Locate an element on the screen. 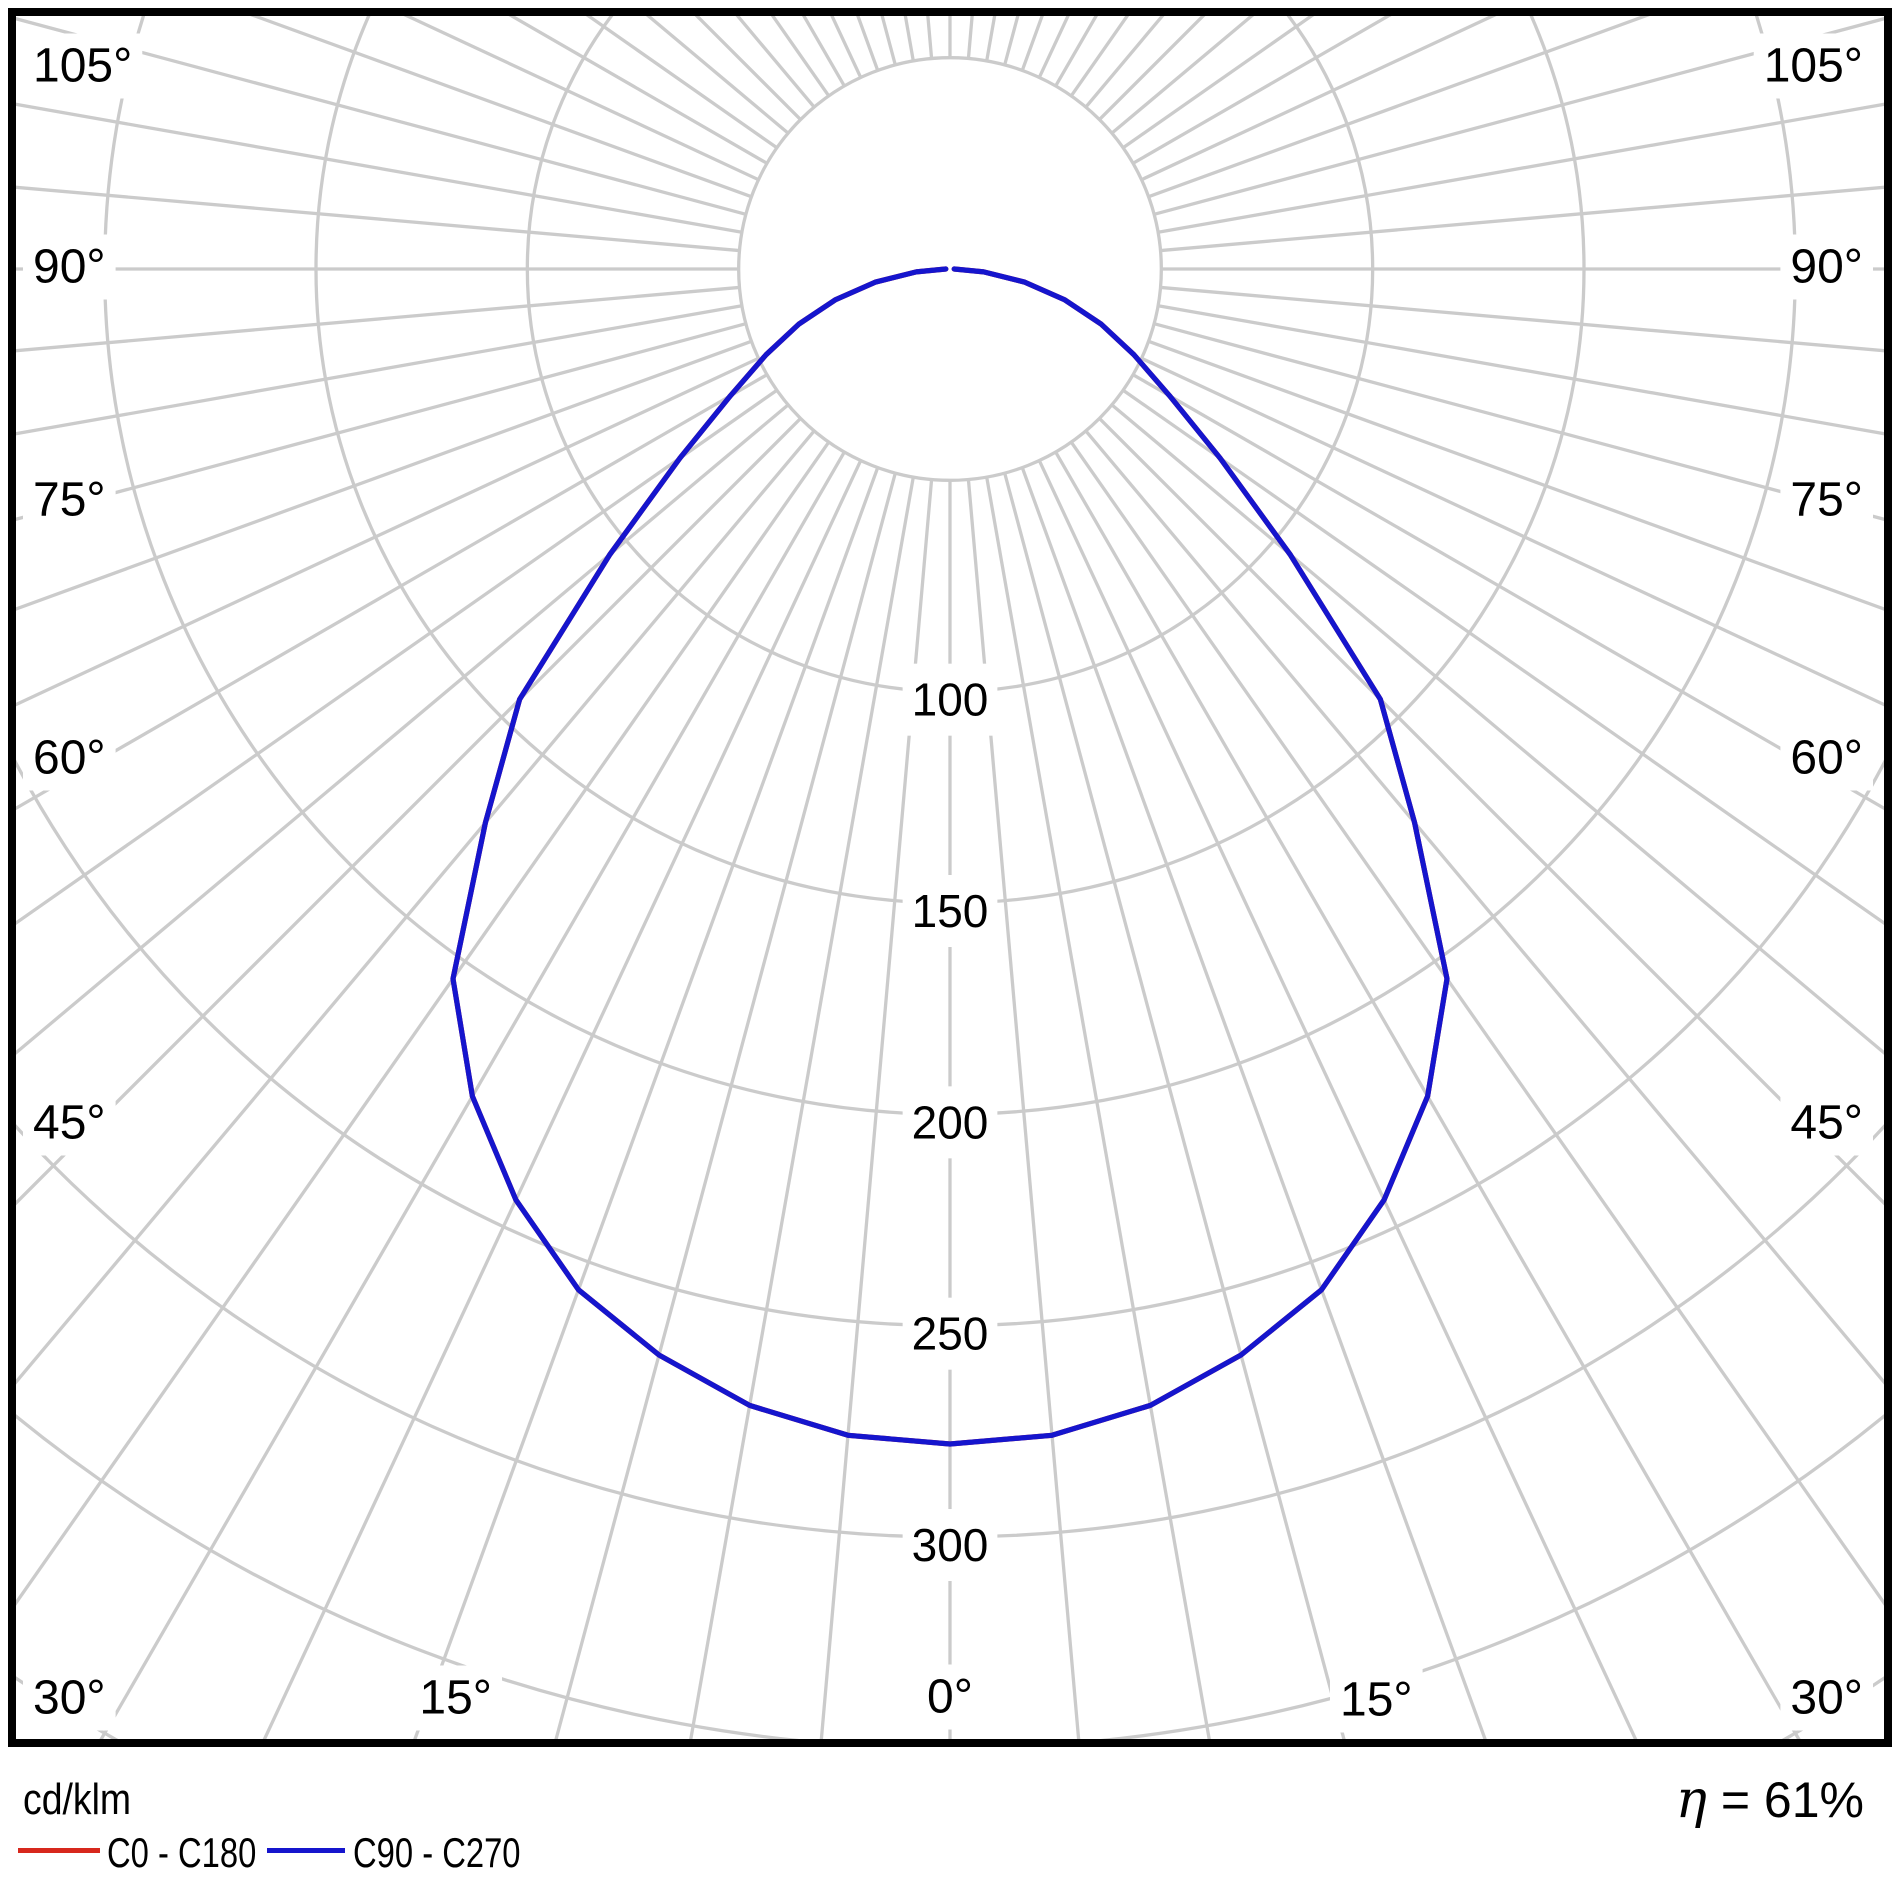 This screenshot has height=1900, width=1900. angle-label-right-45°: 45° is located at coordinates (1826, 1123).